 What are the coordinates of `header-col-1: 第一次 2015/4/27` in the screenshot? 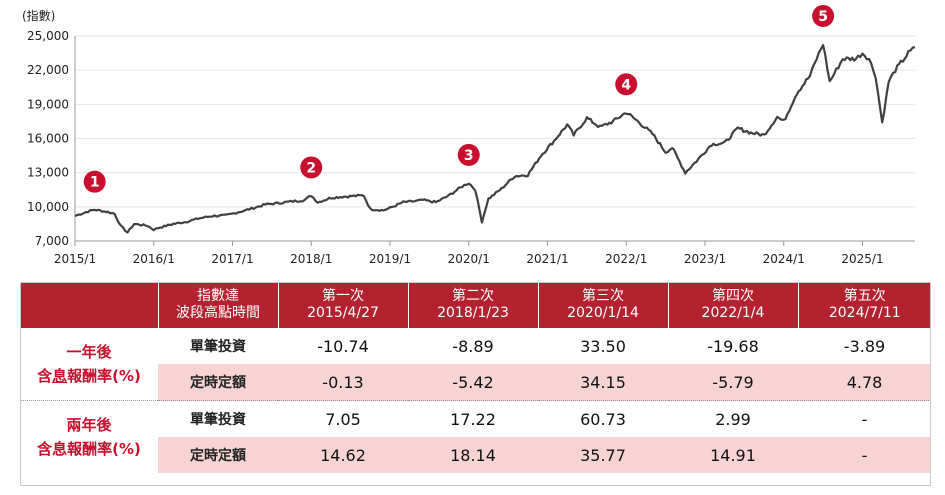 It's located at (342, 305).